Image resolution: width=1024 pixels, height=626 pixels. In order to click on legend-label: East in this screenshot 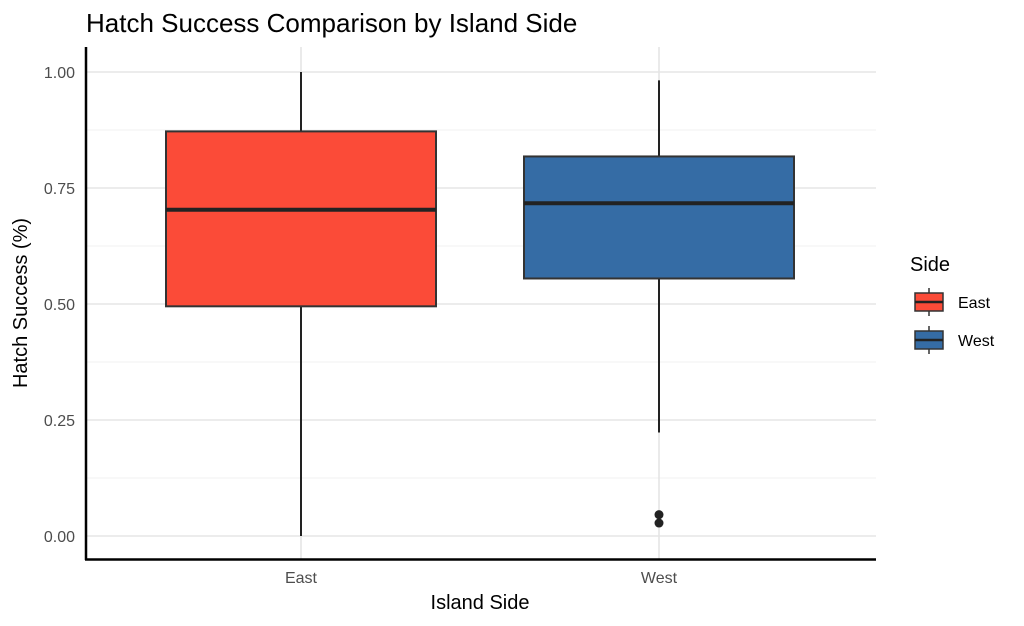, I will do `click(974, 303)`.